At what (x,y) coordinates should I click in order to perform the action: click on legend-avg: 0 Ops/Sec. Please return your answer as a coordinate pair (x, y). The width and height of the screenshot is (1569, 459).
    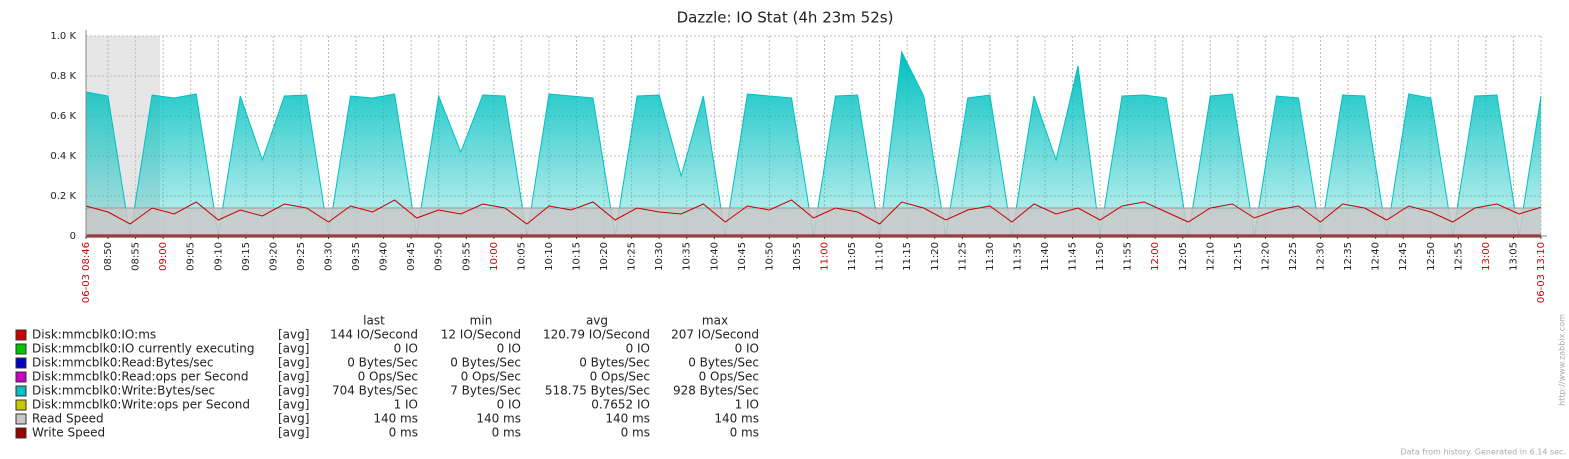
    Looking at the image, I should click on (620, 377).